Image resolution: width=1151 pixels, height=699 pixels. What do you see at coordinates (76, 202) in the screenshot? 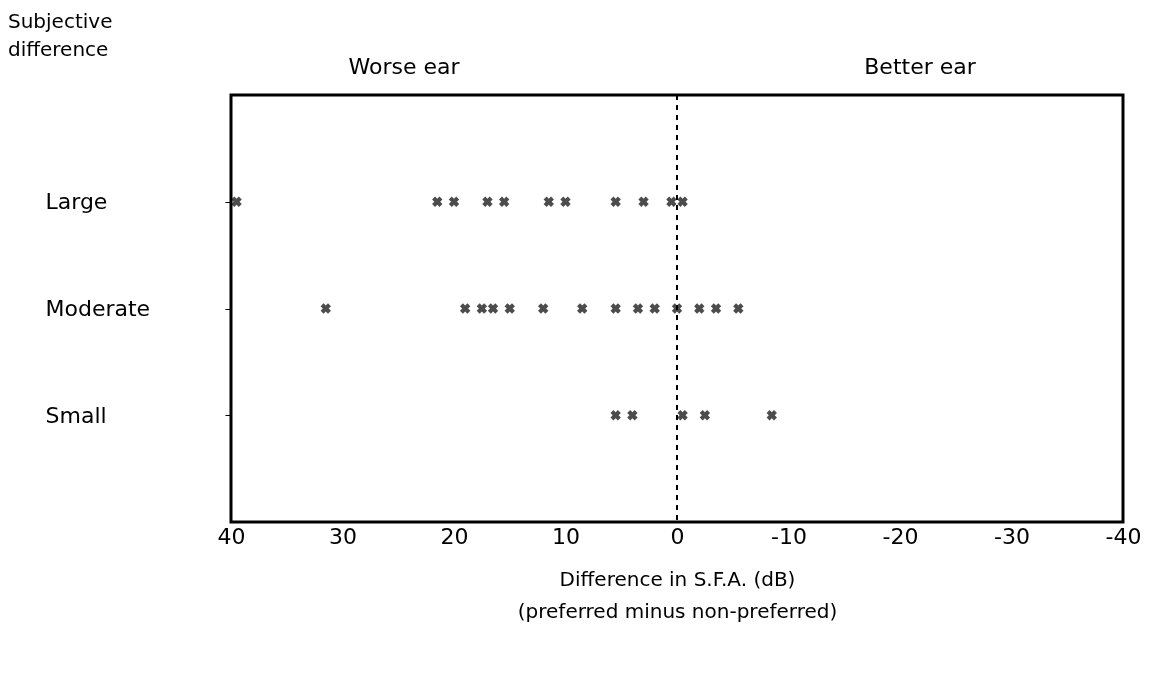
I see `y-tick-label: Large` at bounding box center [76, 202].